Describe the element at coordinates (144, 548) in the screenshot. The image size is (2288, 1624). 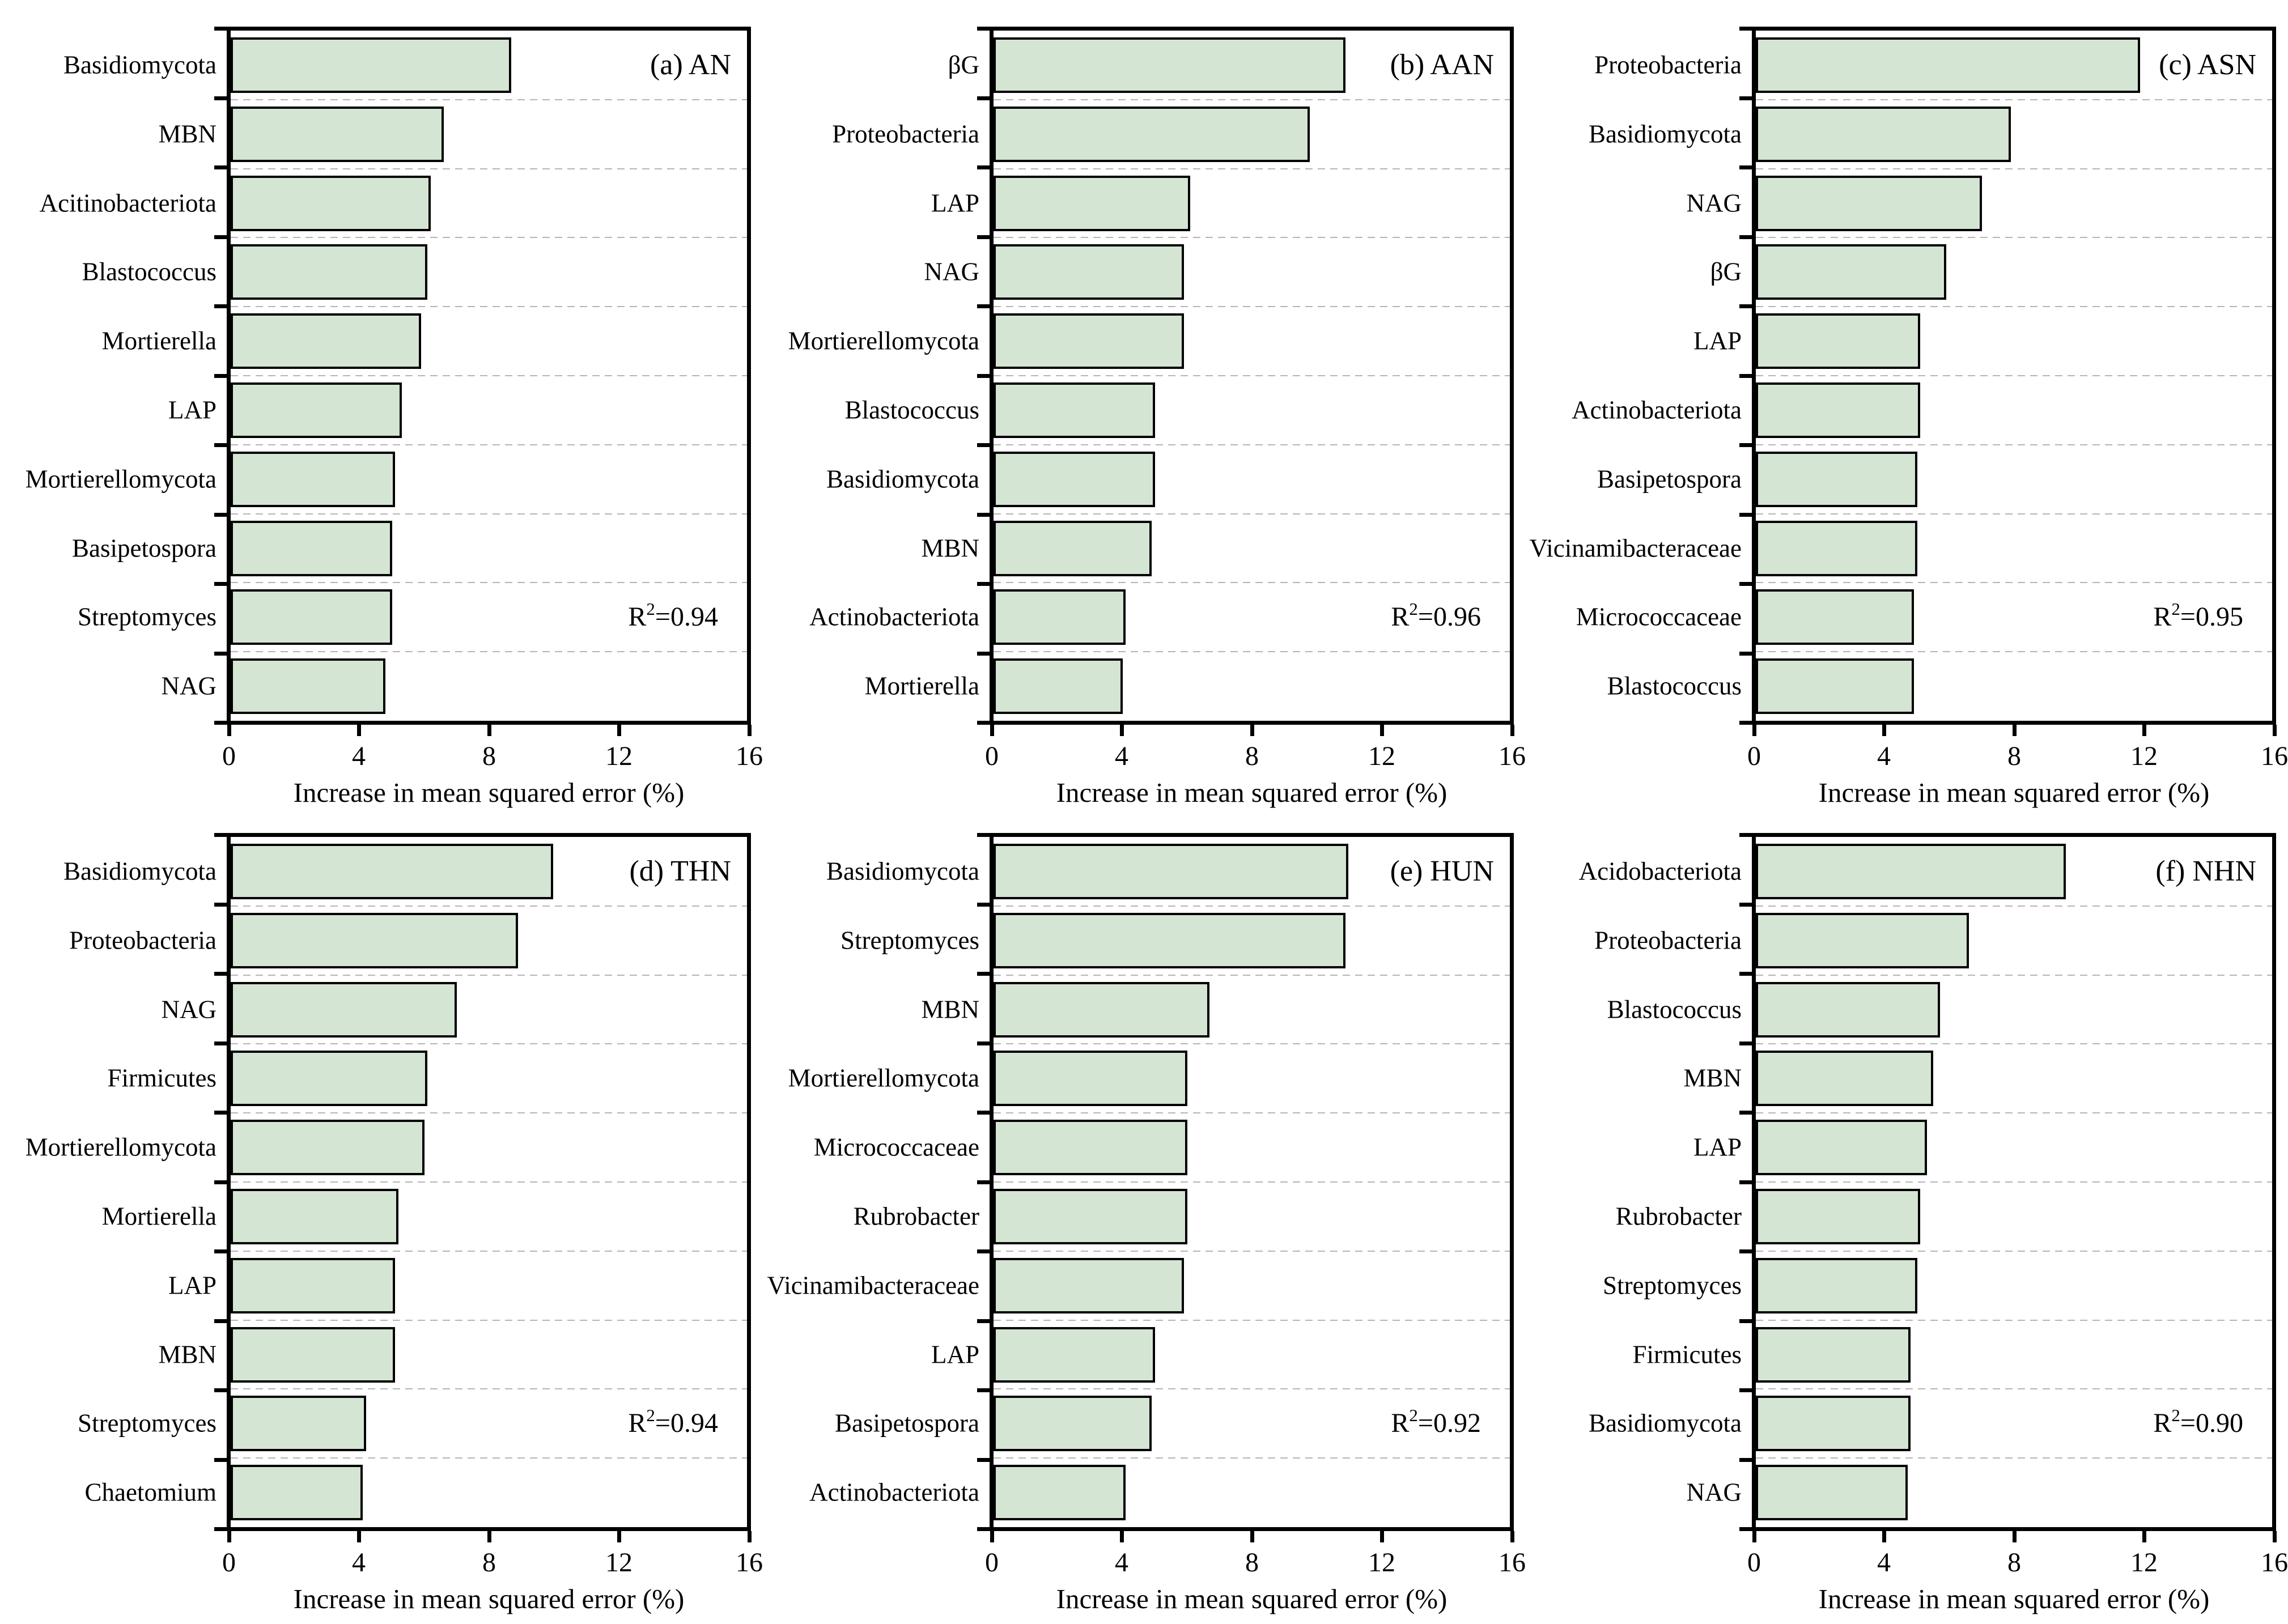
I see `category-label: Basipetospora` at that location.